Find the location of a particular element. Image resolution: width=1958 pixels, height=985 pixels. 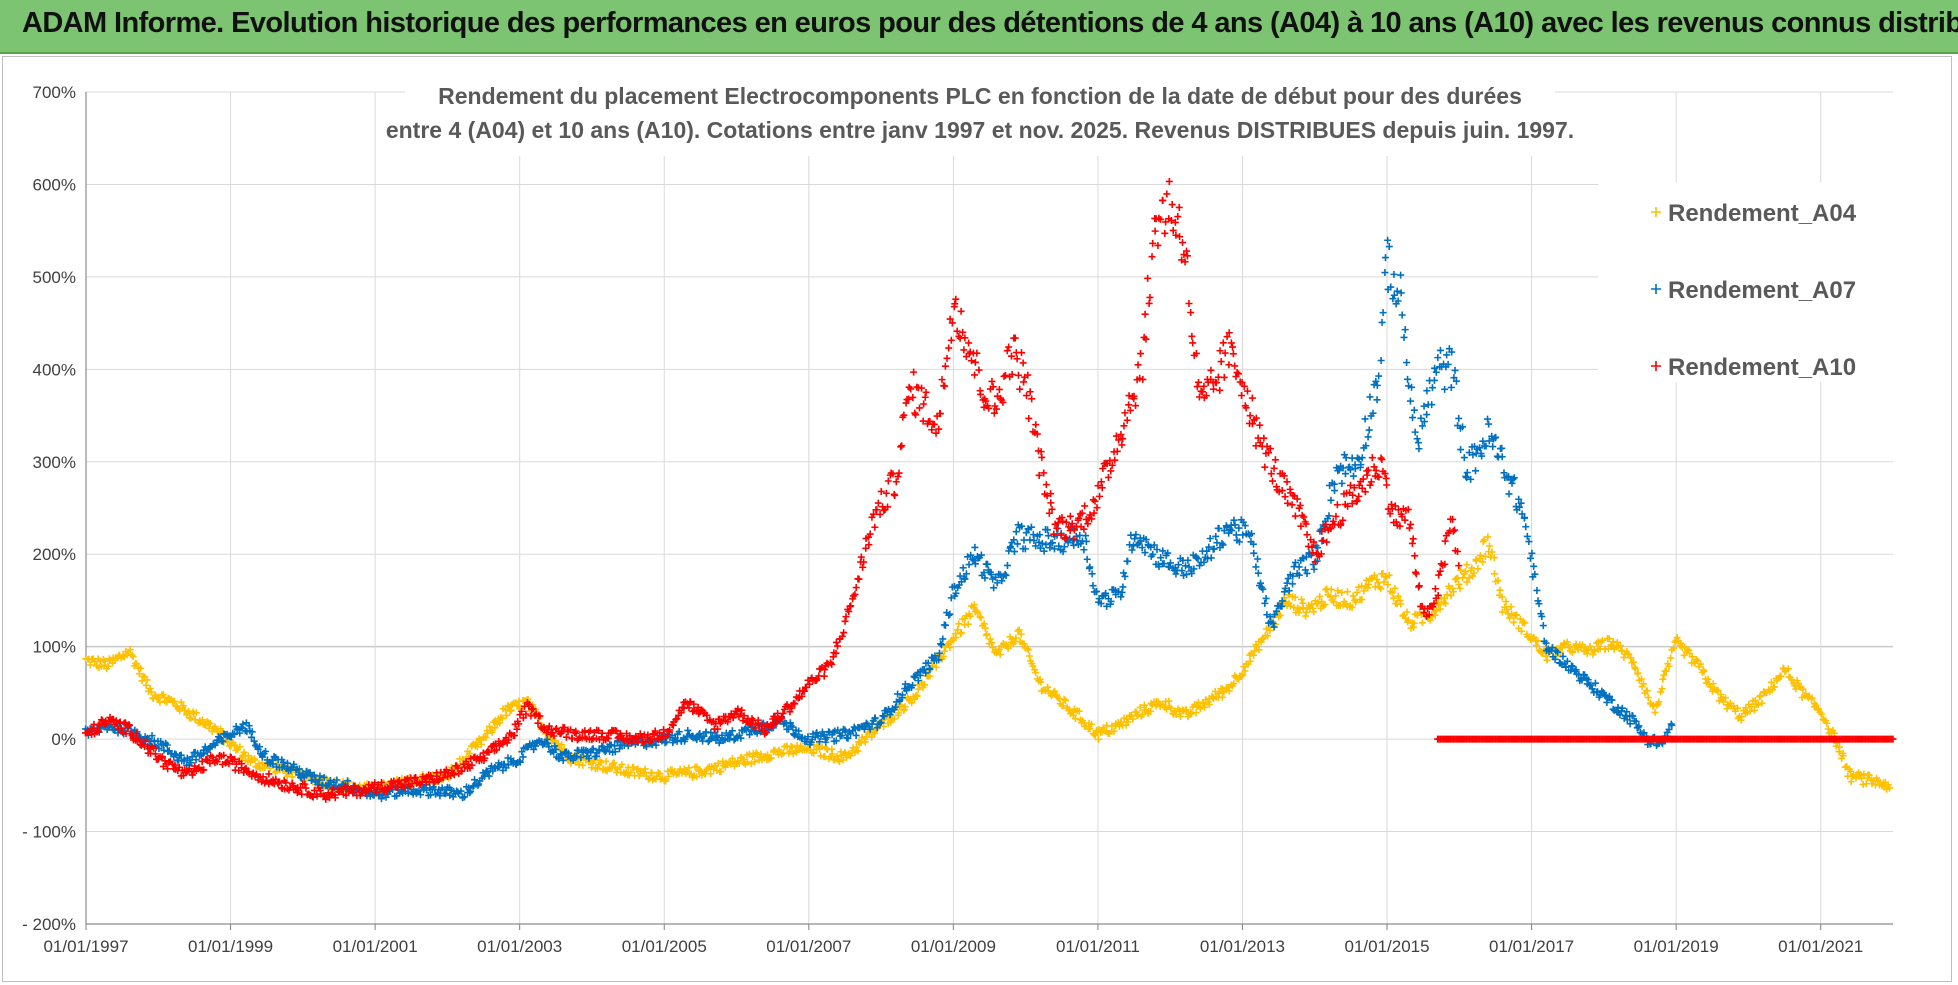

x-tick-label: 01/01/2017 is located at coordinates (1531, 946).